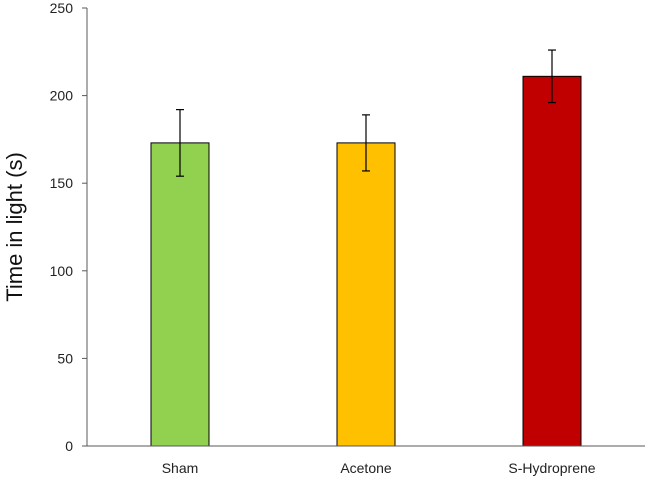  I want to click on y-tick-label: 100, so click(62, 271).